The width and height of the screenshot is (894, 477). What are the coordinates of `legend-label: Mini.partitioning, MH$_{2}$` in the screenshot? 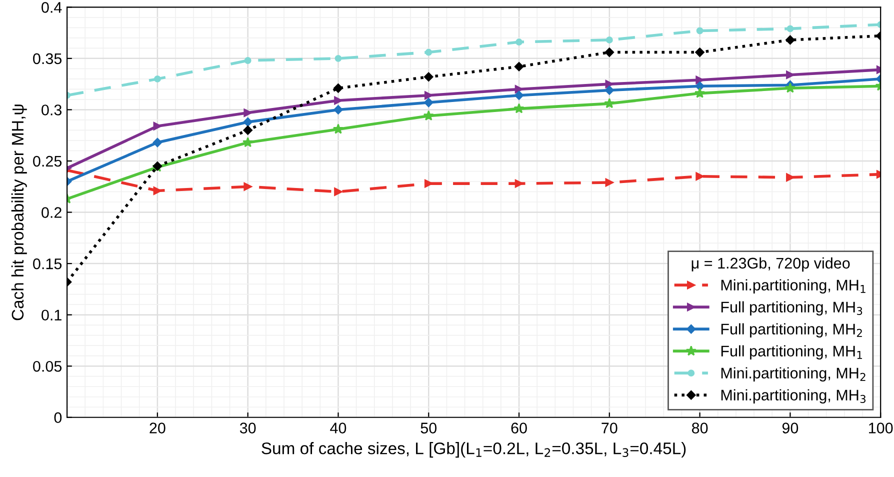 It's located at (793, 374).